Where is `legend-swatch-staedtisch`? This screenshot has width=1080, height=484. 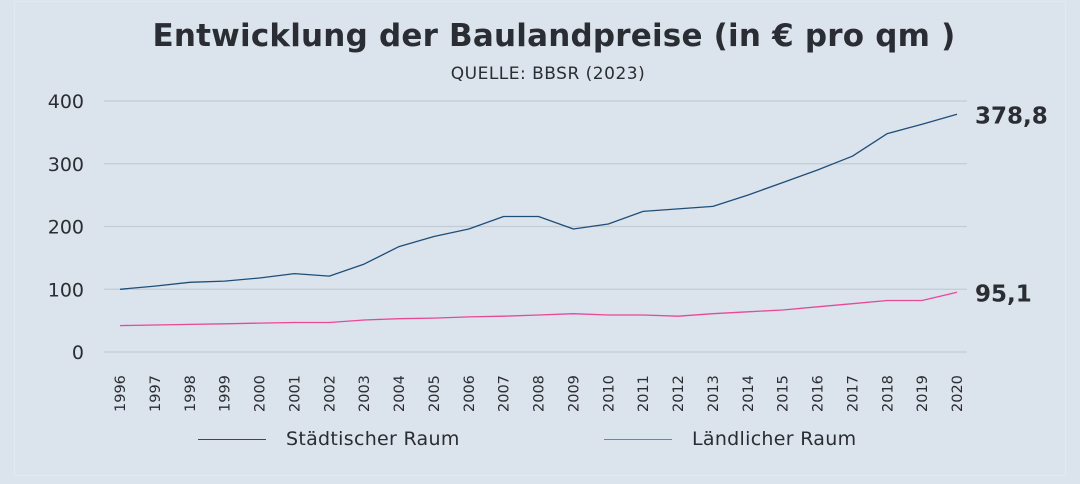 legend-swatch-staedtisch is located at coordinates (232, 439).